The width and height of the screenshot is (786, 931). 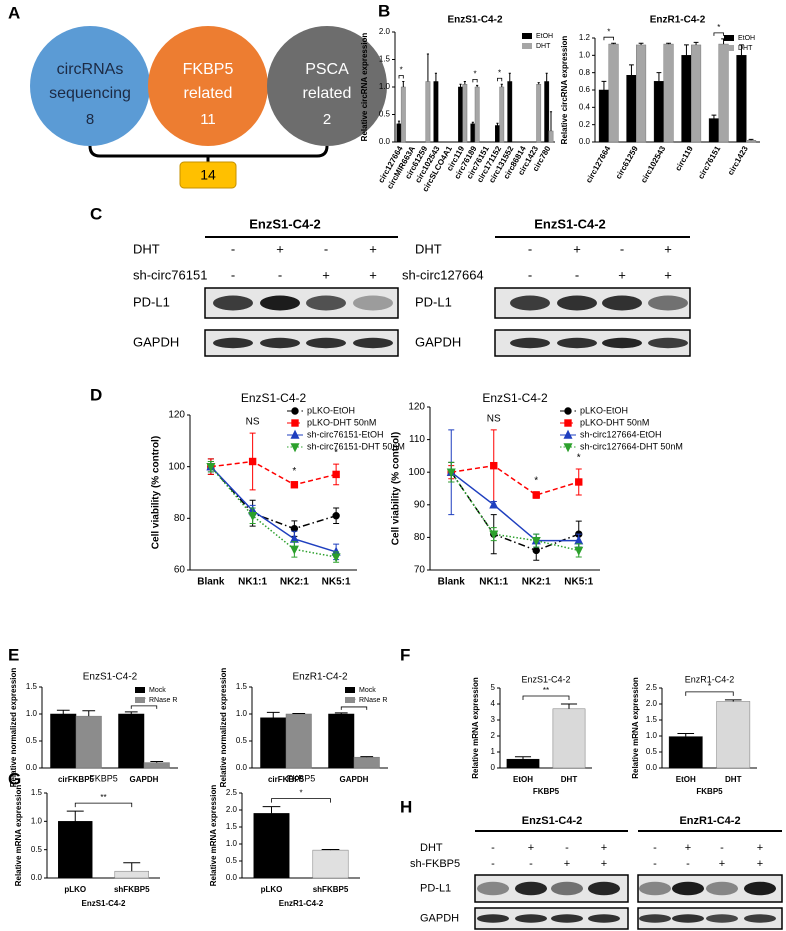 What do you see at coordinates (208, 93) in the screenshot?
I see `venn-label: related` at bounding box center [208, 93].